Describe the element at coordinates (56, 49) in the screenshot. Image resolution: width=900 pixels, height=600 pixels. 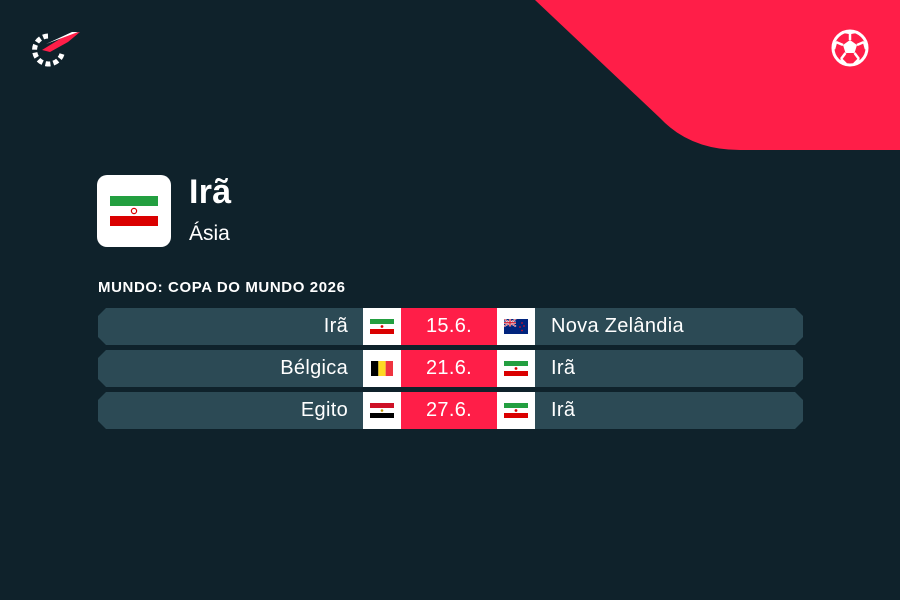
I see `flashscore-logo-icon` at that location.